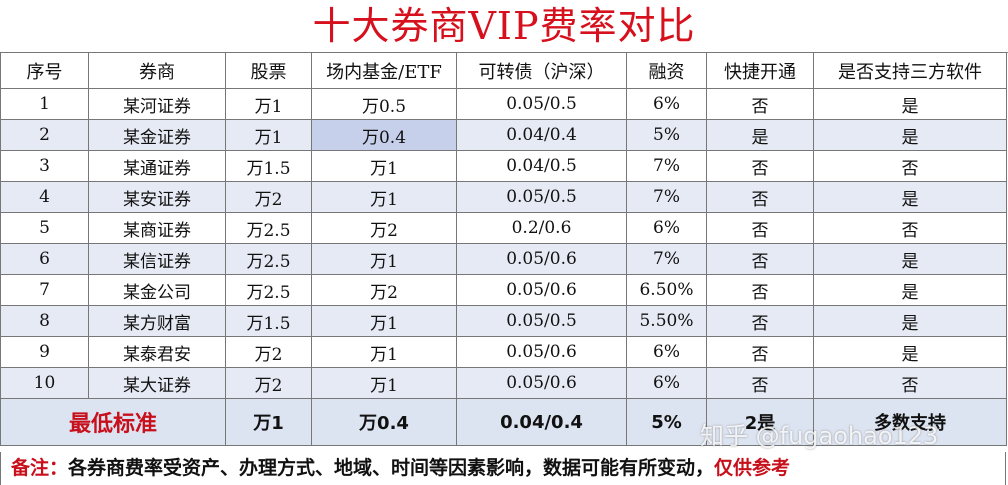 The image size is (1008, 485). What do you see at coordinates (760, 422) in the screenshot?
I see `min-quick-open: 2是` at bounding box center [760, 422].